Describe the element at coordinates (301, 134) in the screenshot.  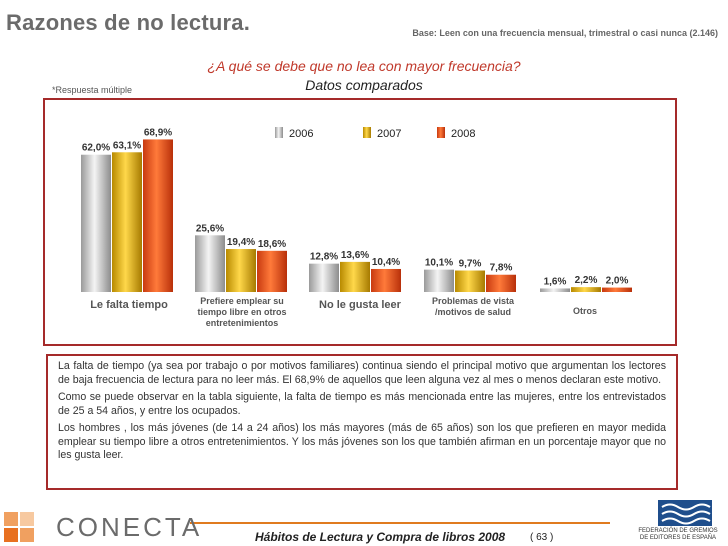
I see `legend-label-2006: 2006` at that location.